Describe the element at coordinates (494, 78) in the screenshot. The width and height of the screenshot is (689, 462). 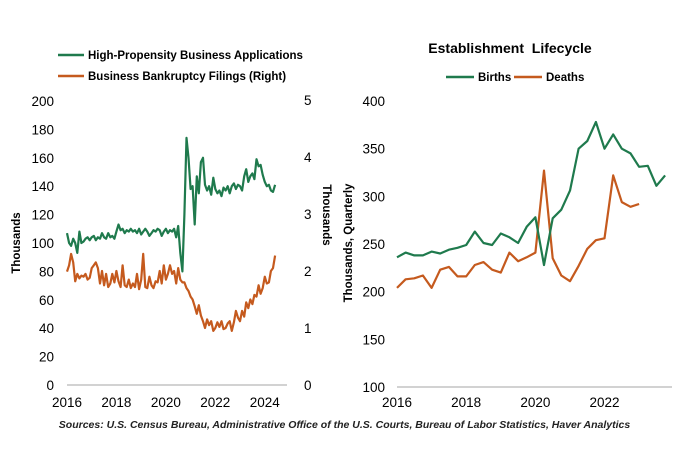
I see `legend-label-births: Births` at that location.